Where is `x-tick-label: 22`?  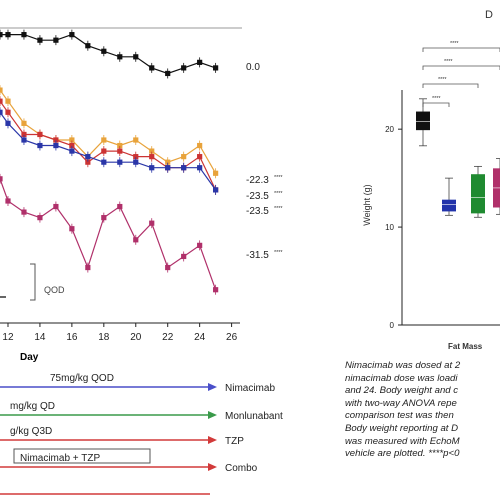 x-tick-label: 22 is located at coordinates (168, 337).